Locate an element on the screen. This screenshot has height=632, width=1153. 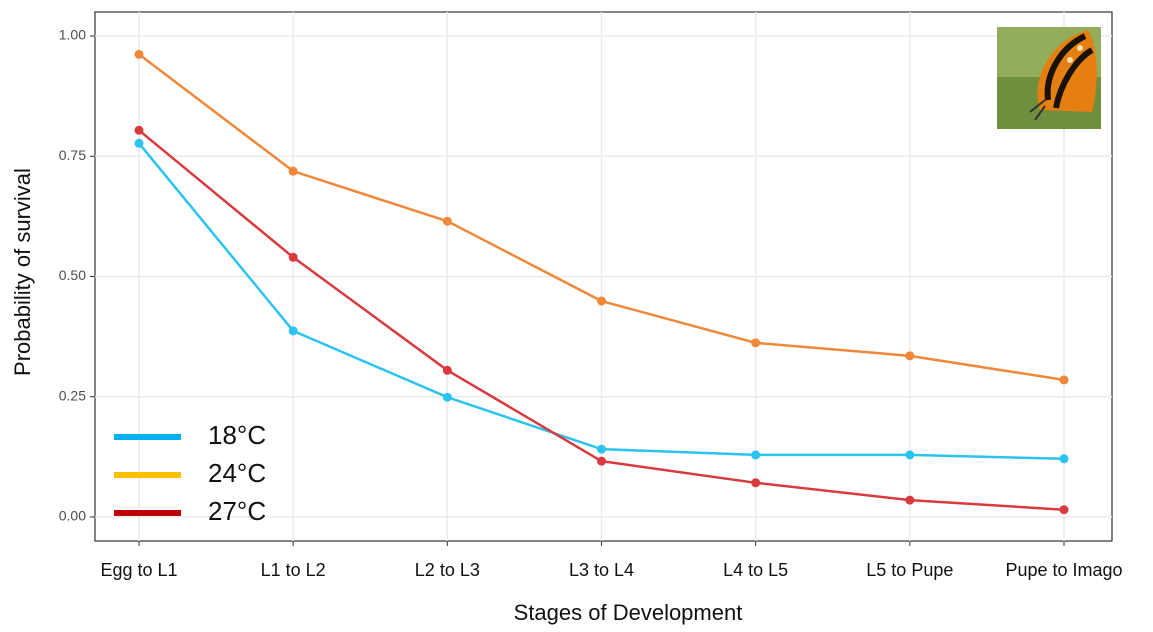
x-tick-label: L2 to L3 is located at coordinates (447, 570).